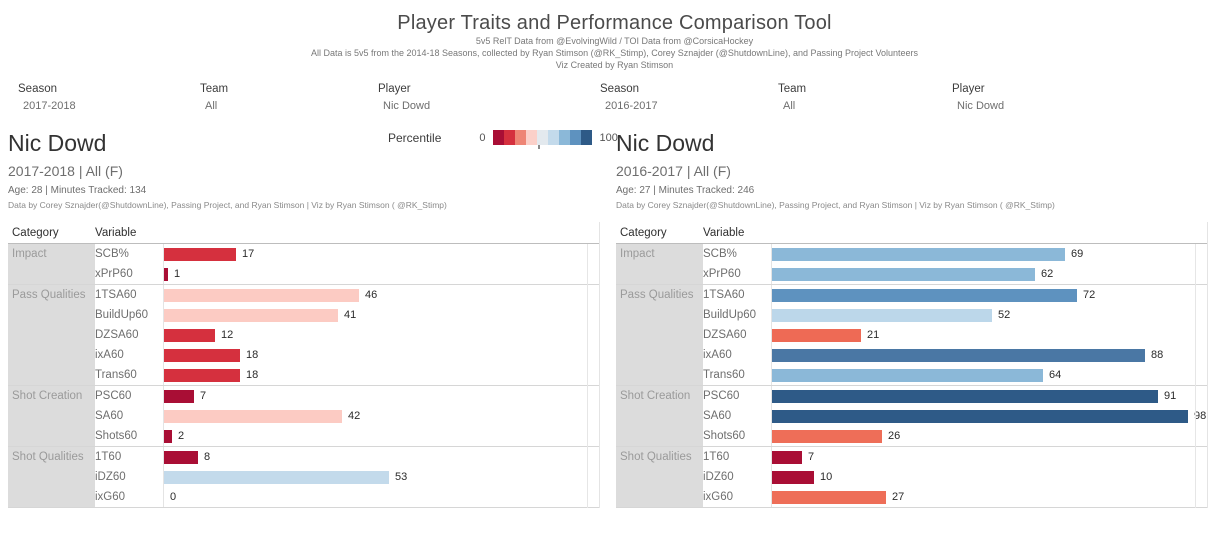  Describe the element at coordinates (381, 254) in the screenshot. I see `bar-zone: 17` at that location.